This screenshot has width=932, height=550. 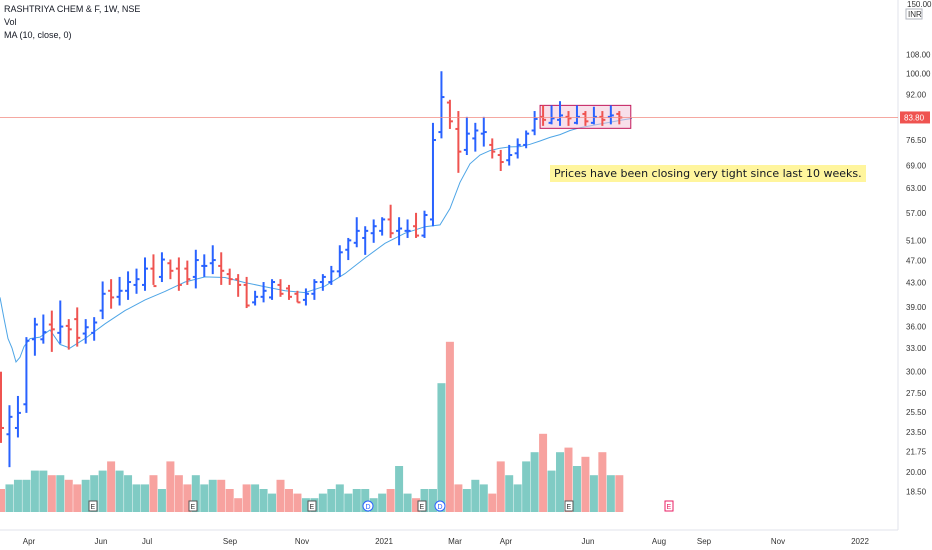 I want to click on time-tick-label: Jun, so click(x=101, y=541).